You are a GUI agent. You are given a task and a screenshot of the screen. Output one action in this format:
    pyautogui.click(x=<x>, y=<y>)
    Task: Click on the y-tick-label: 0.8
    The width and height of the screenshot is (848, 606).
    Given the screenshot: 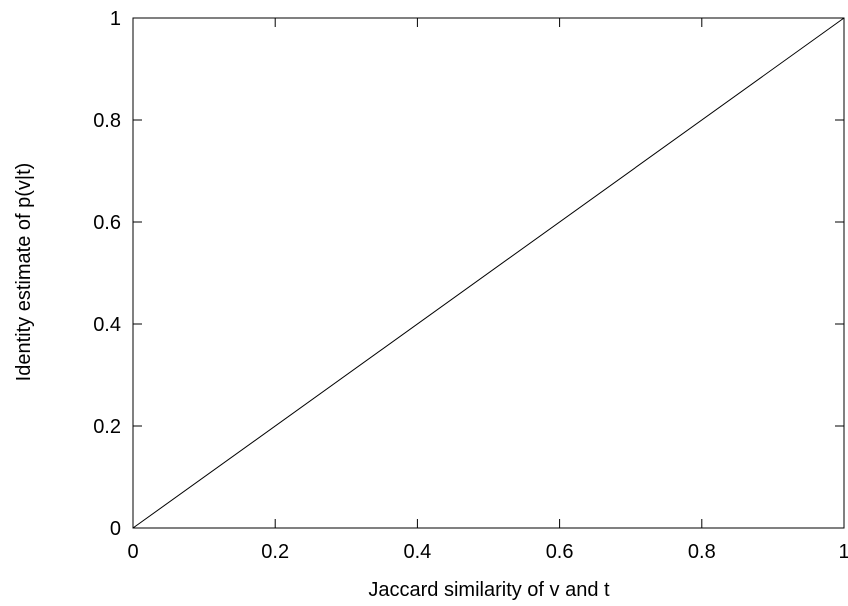 What is the action you would take?
    pyautogui.click(x=107, y=121)
    